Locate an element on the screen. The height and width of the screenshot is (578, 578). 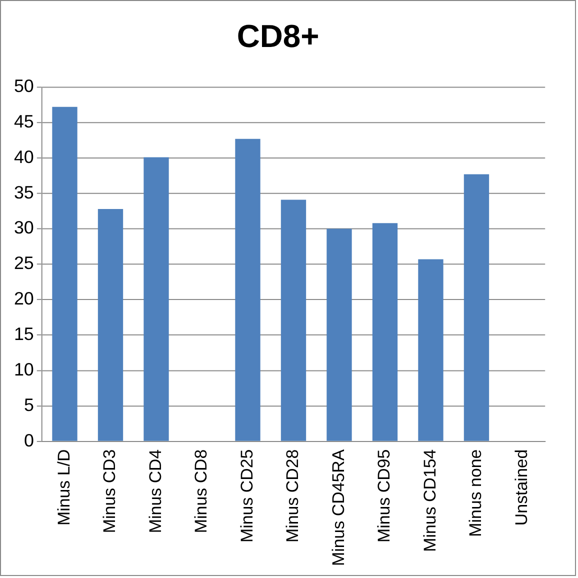
x-tick-label: Minus CD95 is located at coordinates (384, 495).